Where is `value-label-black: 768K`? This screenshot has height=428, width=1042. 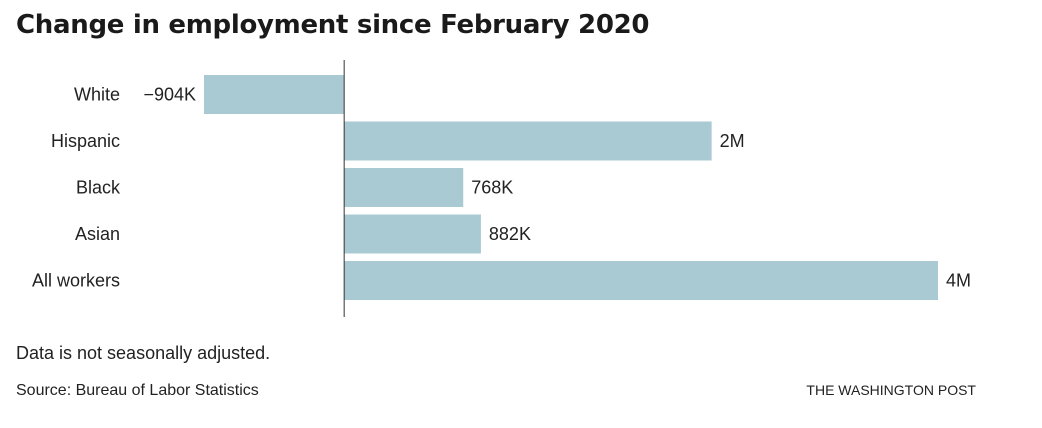 value-label-black: 768K is located at coordinates (492, 188).